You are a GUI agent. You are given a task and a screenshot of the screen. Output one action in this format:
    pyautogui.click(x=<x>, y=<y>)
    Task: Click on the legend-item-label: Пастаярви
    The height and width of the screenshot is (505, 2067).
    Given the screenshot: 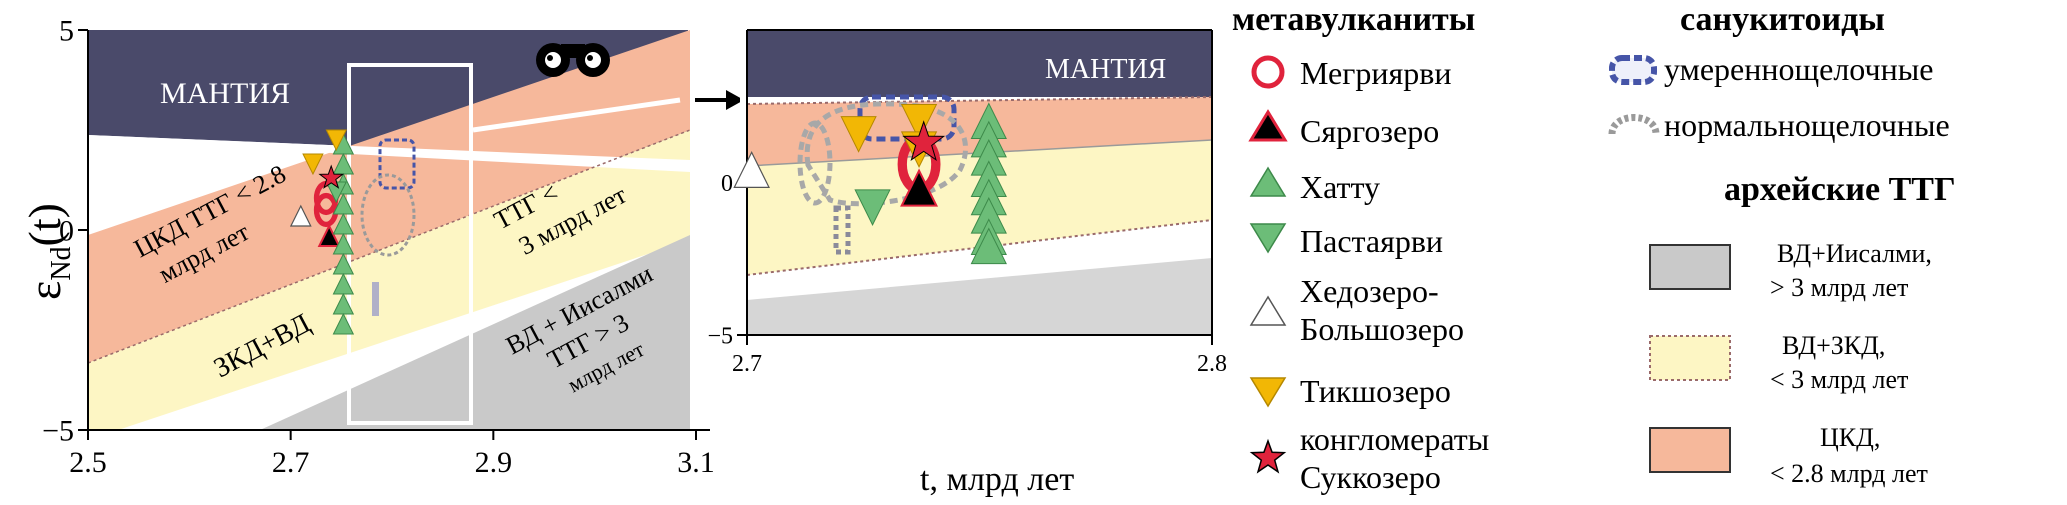 What is the action you would take?
    pyautogui.click(x=1371, y=241)
    